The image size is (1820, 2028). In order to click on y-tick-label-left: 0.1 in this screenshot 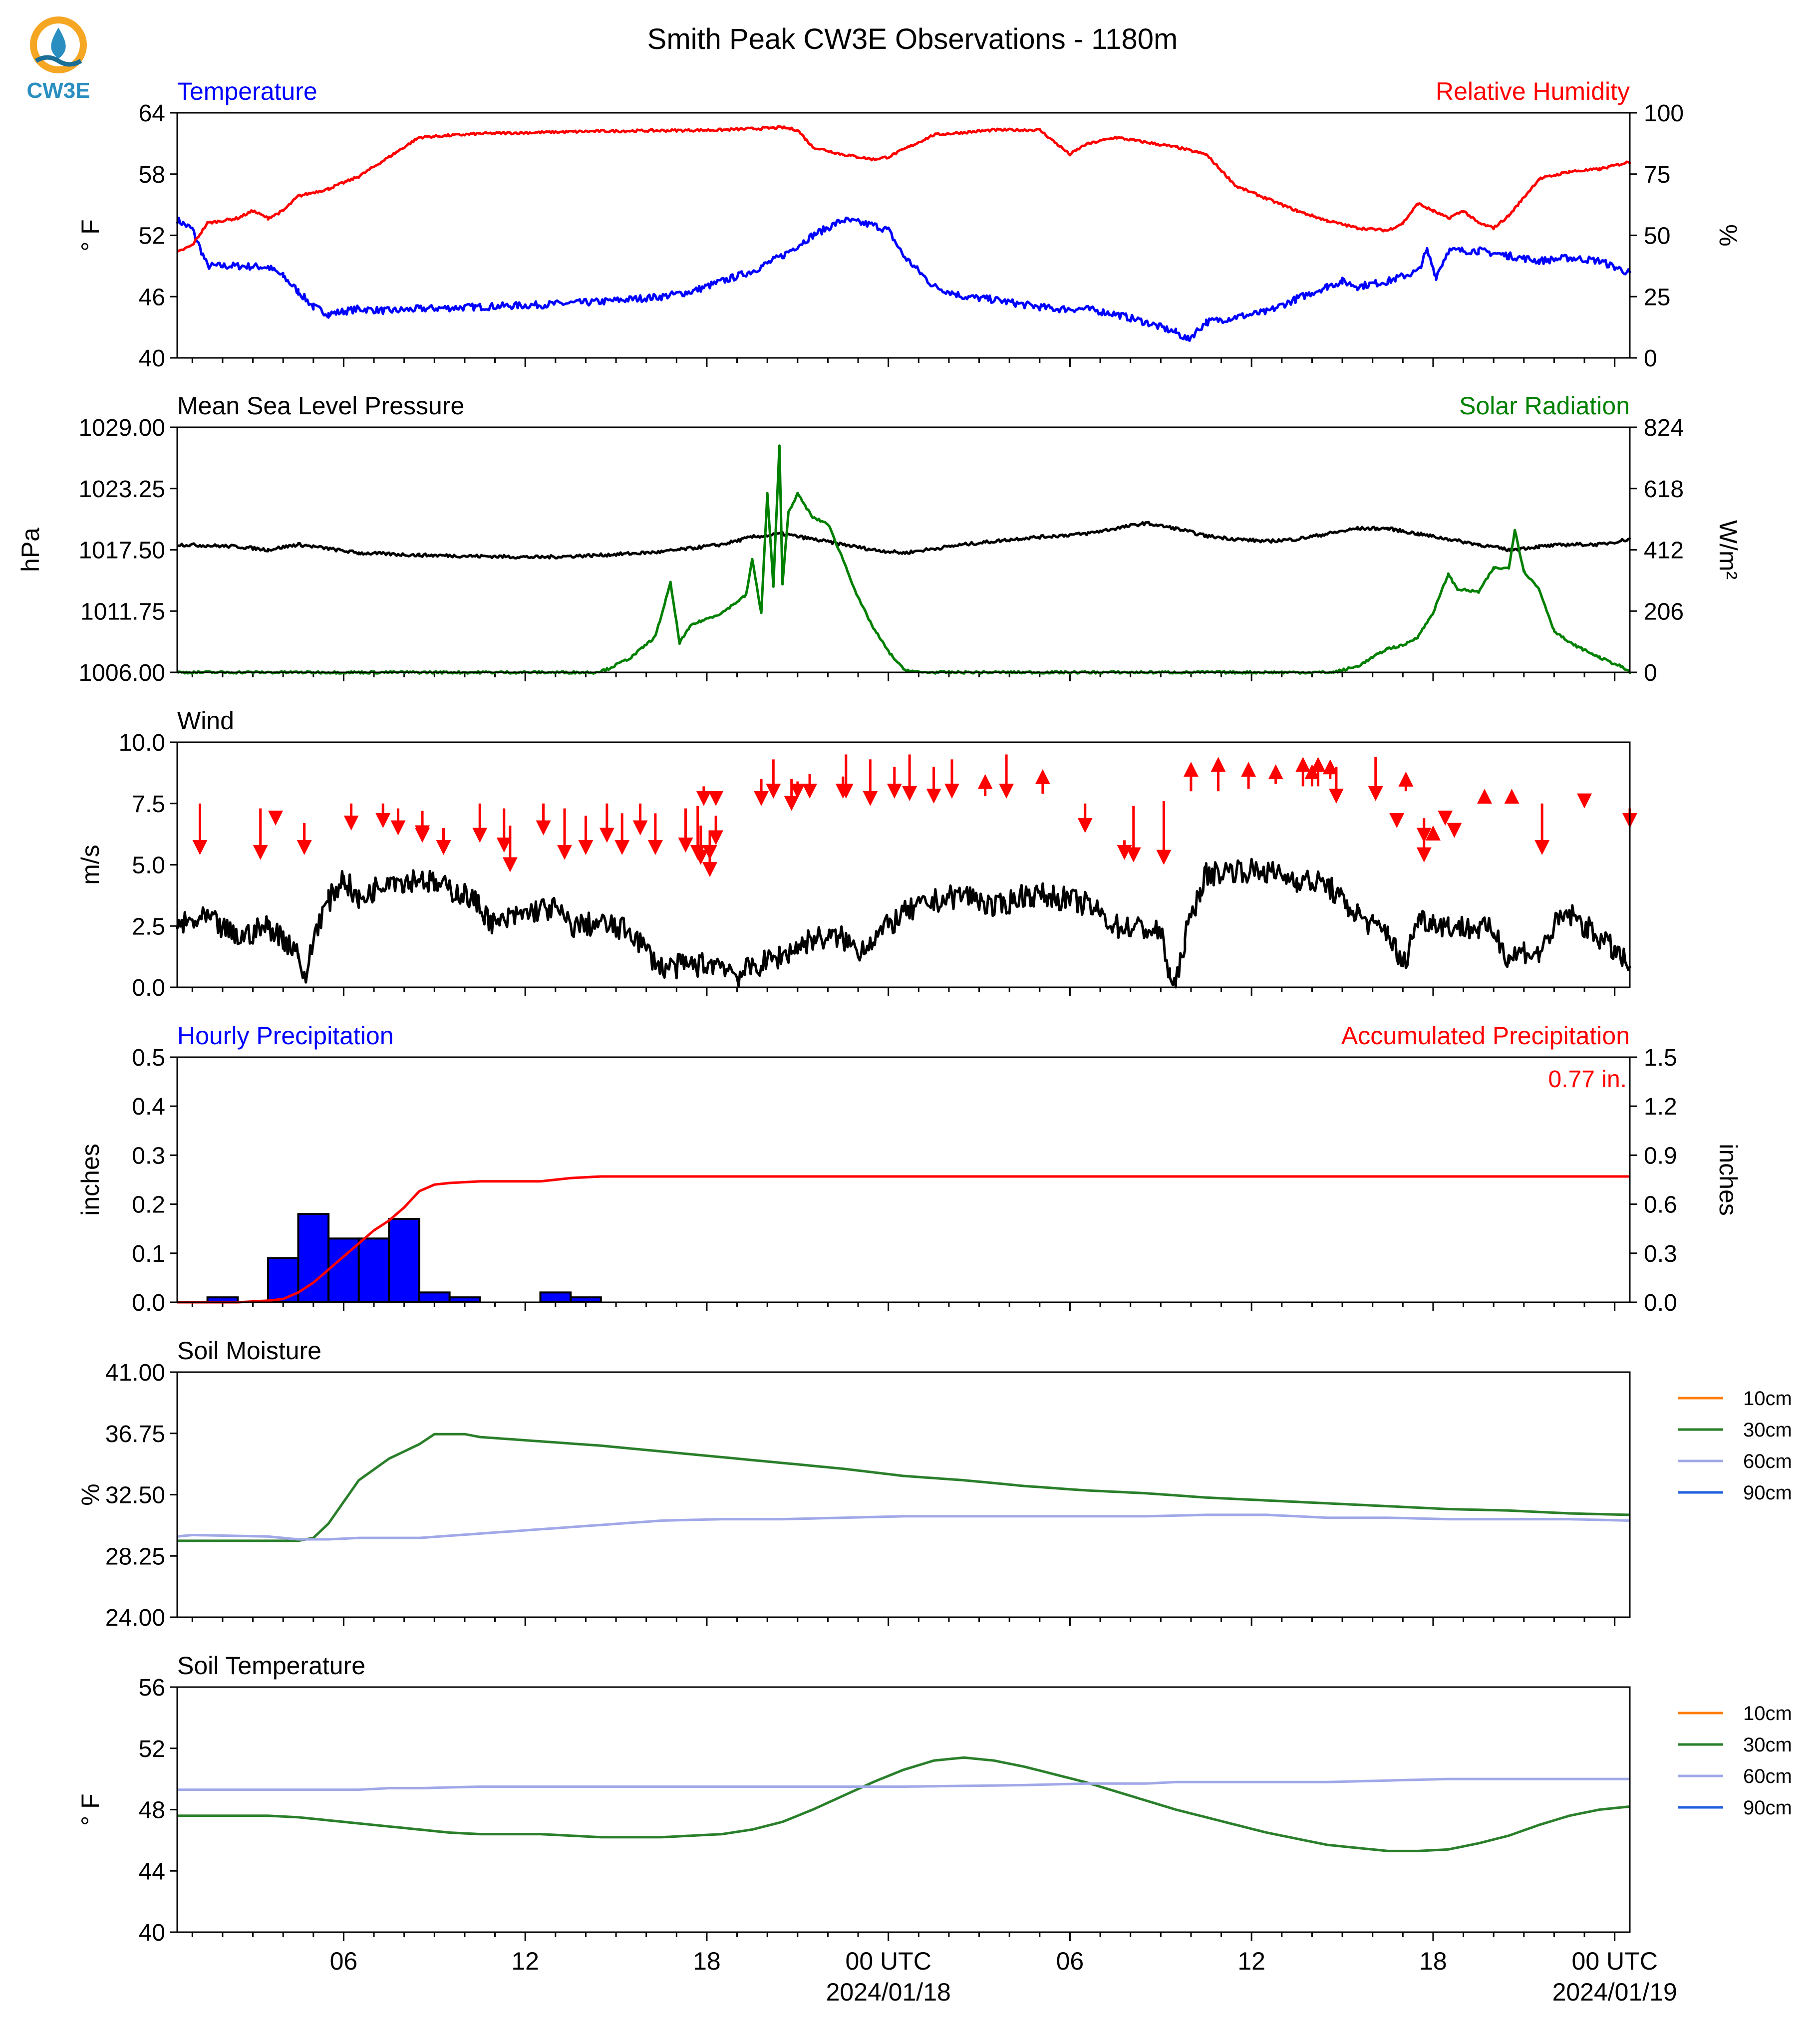, I will do `click(148, 1254)`.